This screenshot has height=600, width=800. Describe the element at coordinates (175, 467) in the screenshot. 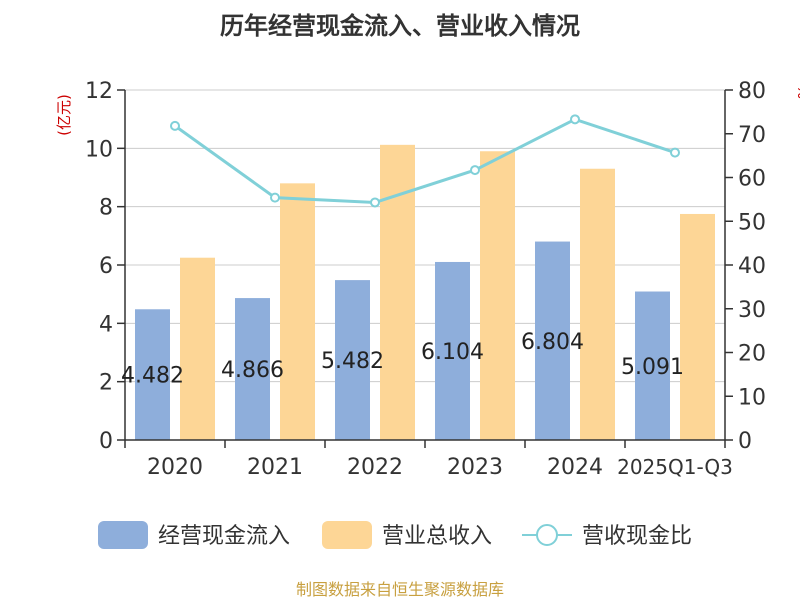

I see `x-tick-label: 2020` at that location.